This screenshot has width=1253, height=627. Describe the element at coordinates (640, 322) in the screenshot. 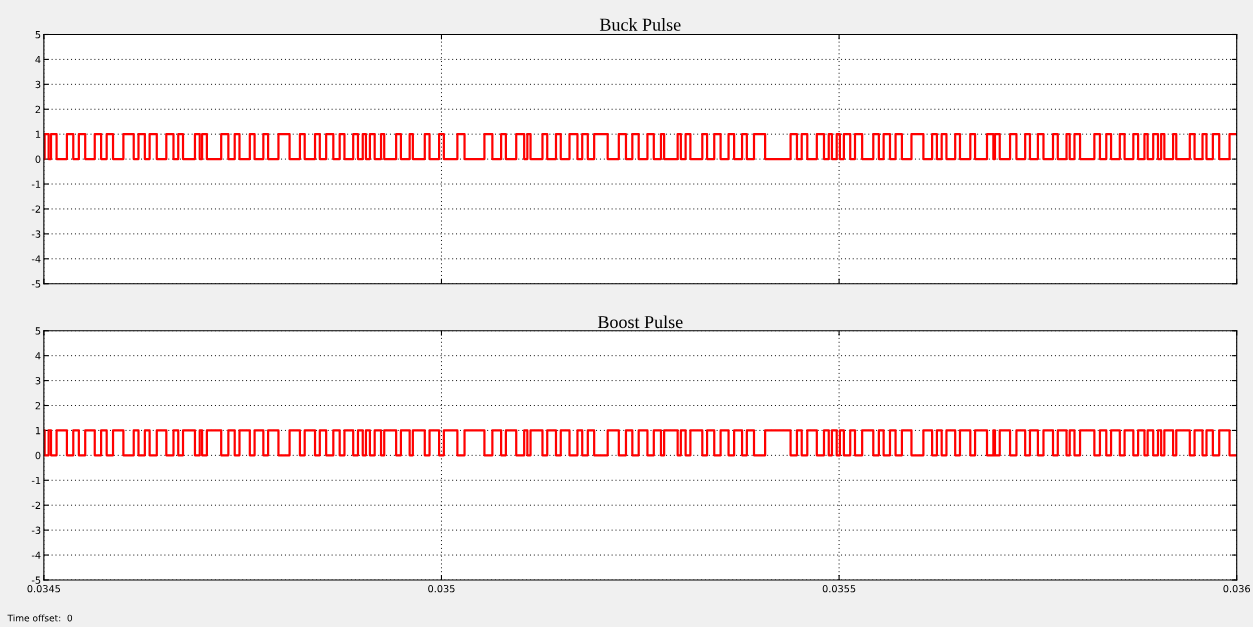

I see `chart-title: Boost Pulse` at that location.